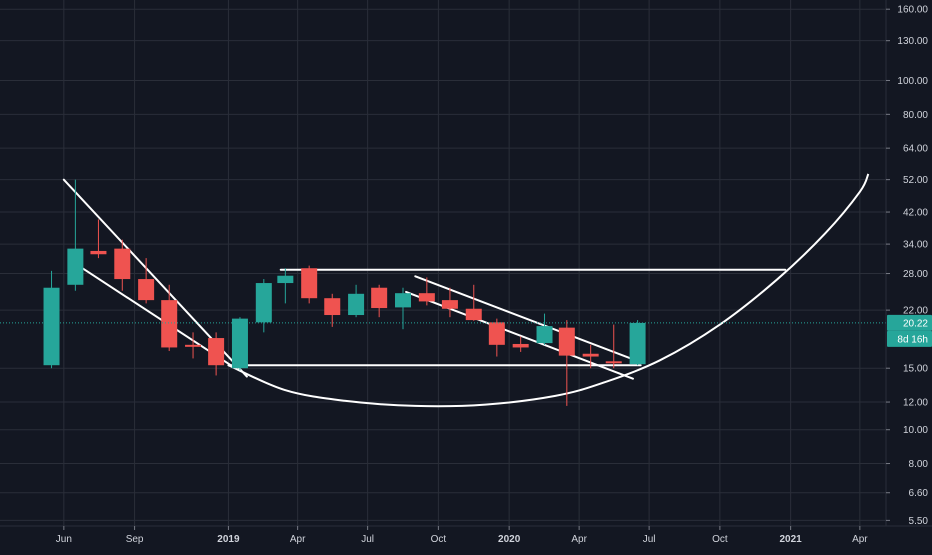  I want to click on price-tick-label: 8.00, so click(919, 464).